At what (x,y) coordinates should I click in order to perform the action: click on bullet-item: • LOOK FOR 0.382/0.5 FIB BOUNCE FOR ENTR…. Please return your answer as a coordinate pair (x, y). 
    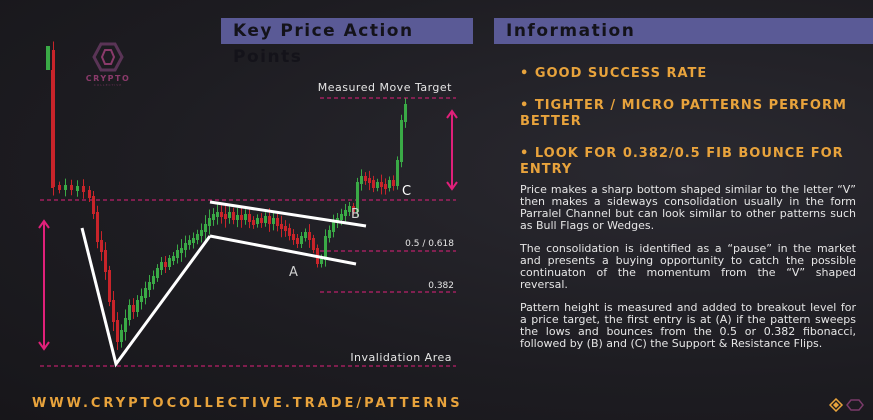
    Looking at the image, I should click on (682, 161).